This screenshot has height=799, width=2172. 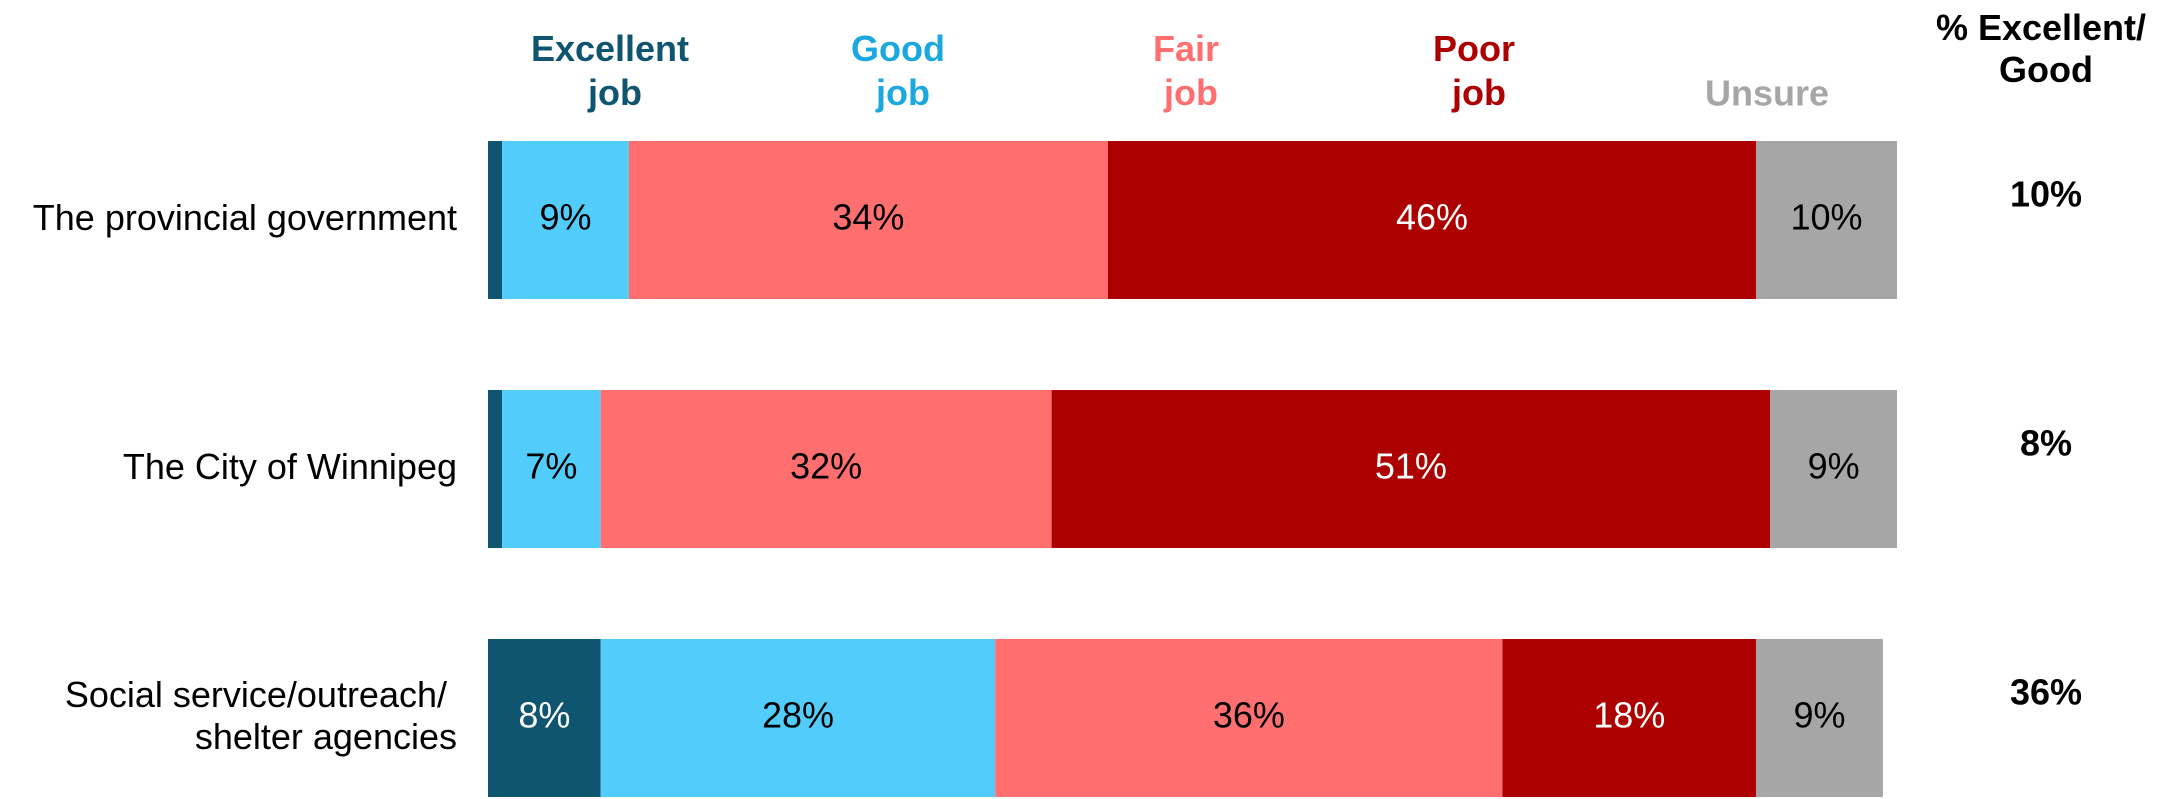 I want to click on value-label: 51%, so click(x=1411, y=466).